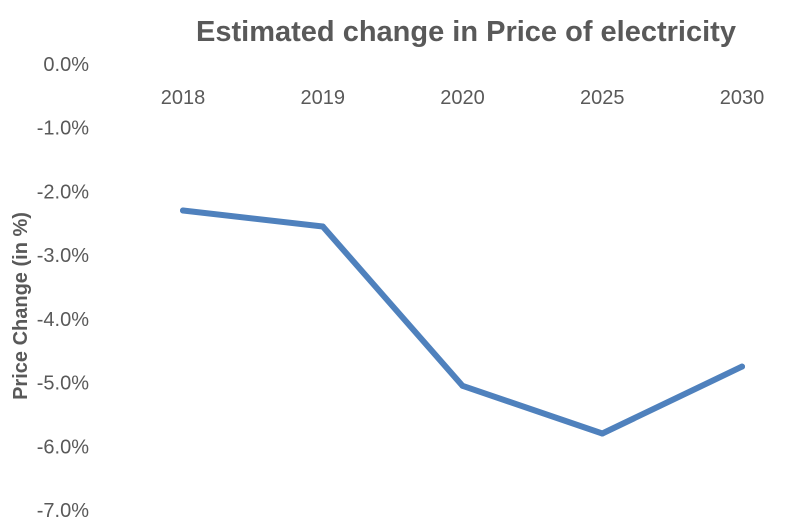  What do you see at coordinates (466, 32) in the screenshot?
I see `chart-title: Estimated change in Price of electricity` at bounding box center [466, 32].